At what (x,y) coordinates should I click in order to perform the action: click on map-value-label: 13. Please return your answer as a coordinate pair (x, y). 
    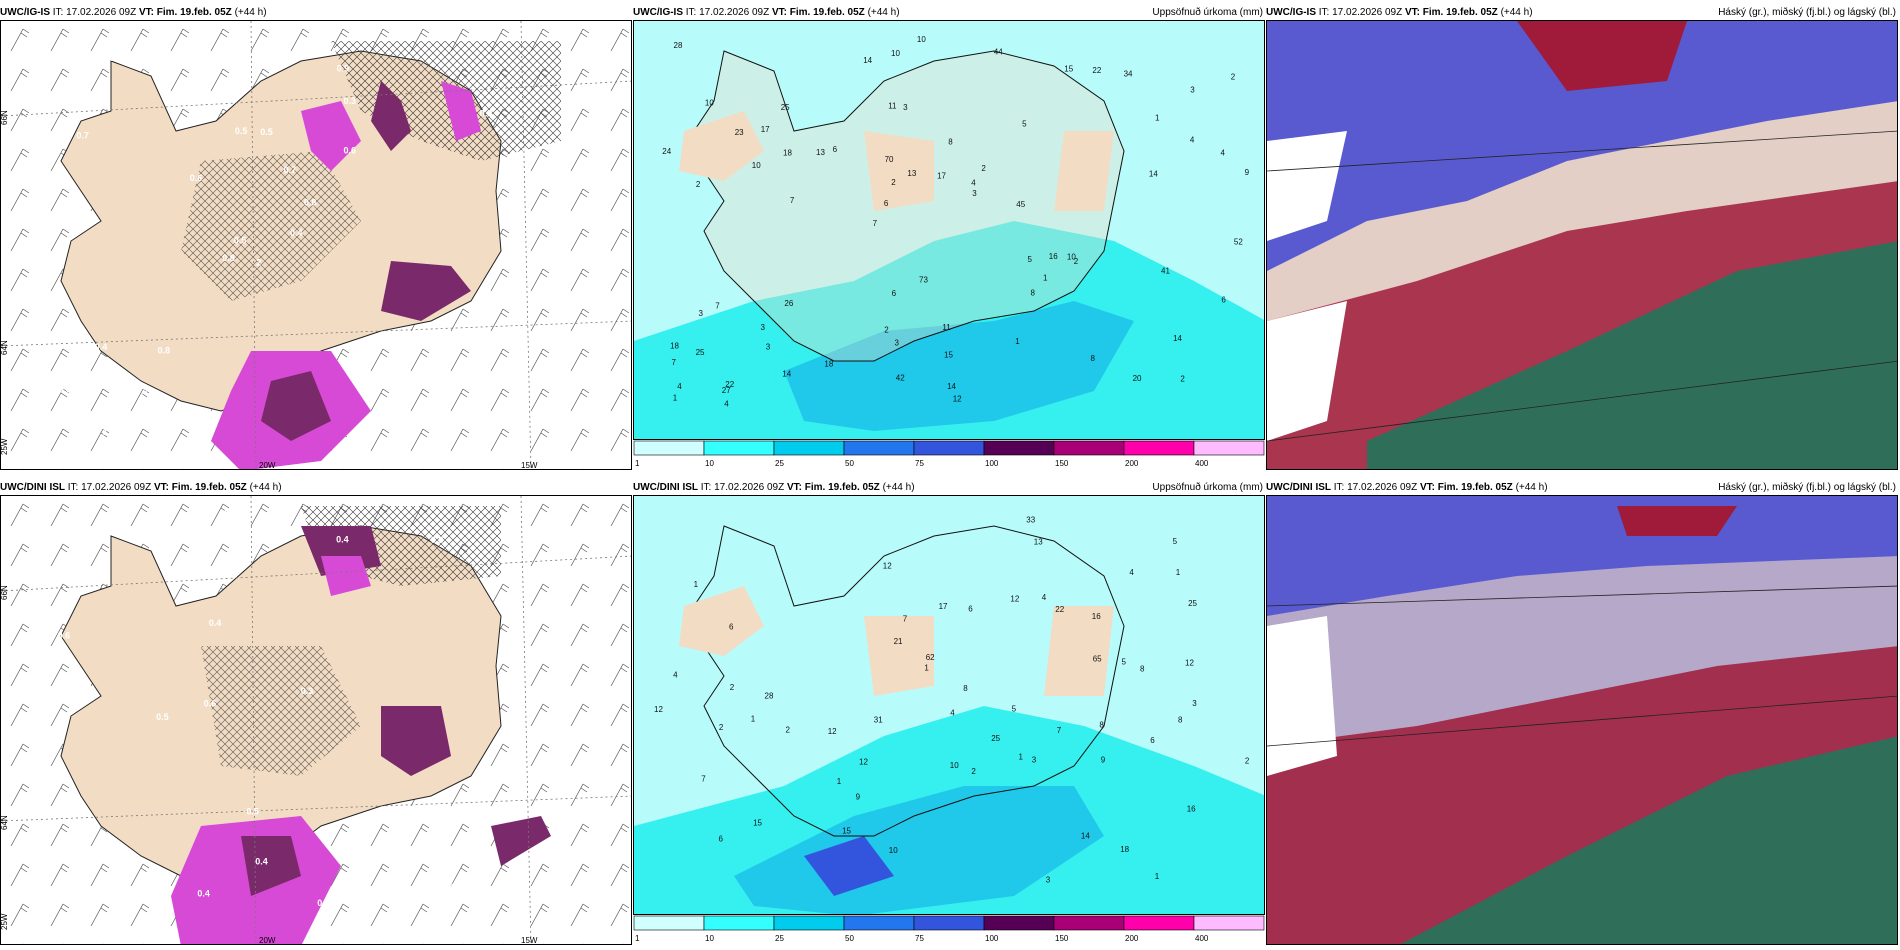
    Looking at the image, I should click on (1038, 542).